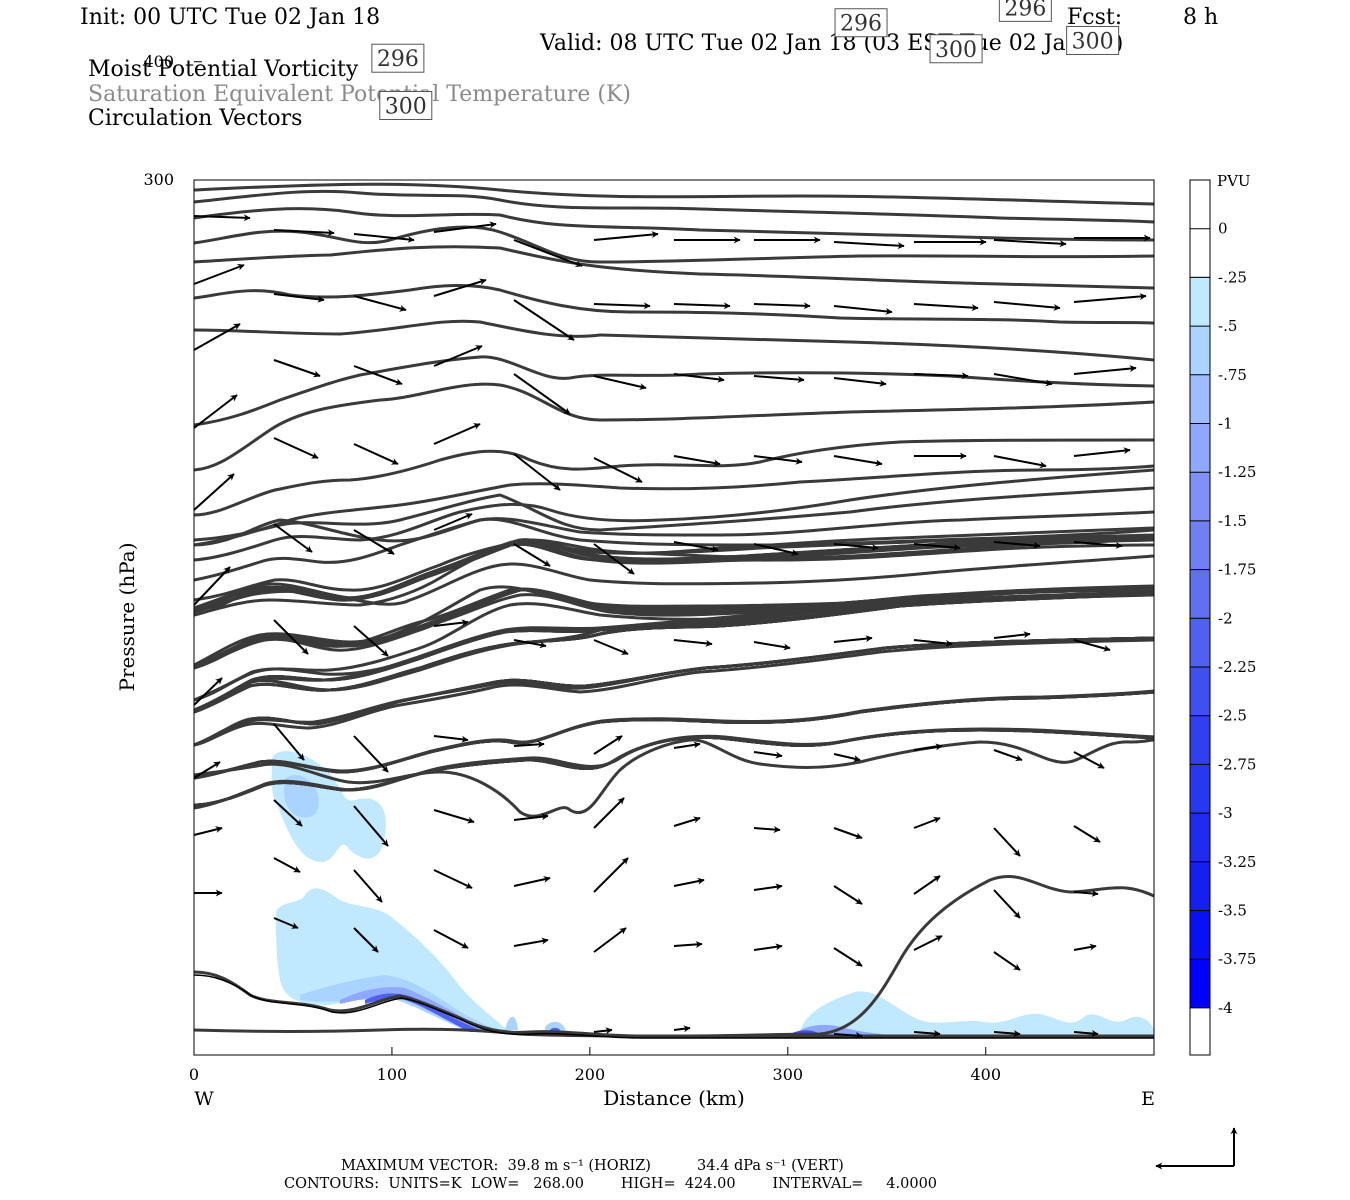 The height and width of the screenshot is (1200, 1350). I want to click on colorbar-label: -1, so click(1225, 424).